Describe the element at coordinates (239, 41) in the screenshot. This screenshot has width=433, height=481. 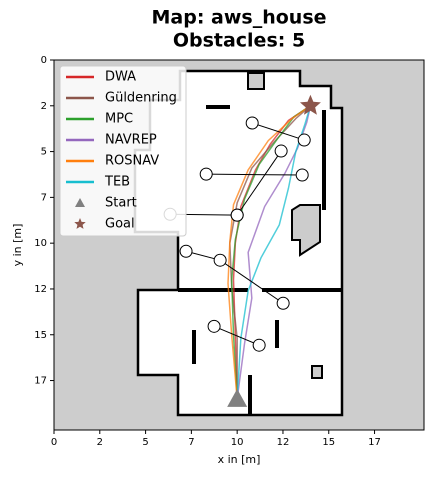
I see `chart-title: Obstacles: 5` at that location.